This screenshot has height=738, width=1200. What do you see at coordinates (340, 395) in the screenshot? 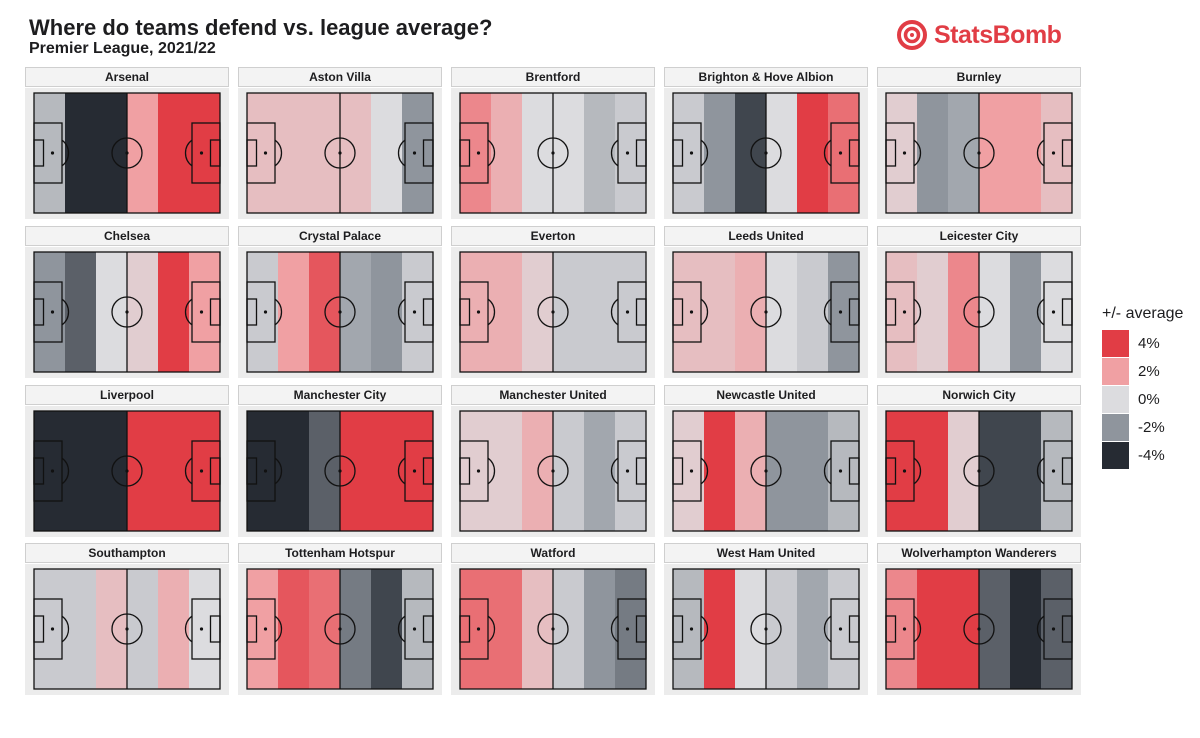
I see `team-name: Manchester City` at bounding box center [340, 395].